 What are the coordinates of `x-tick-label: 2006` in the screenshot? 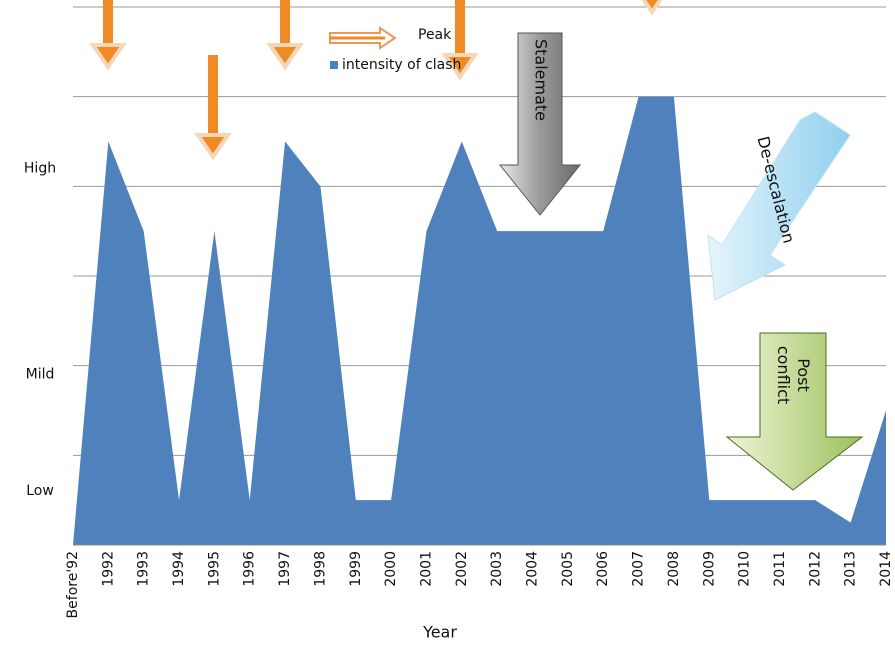 It's located at (603, 569).